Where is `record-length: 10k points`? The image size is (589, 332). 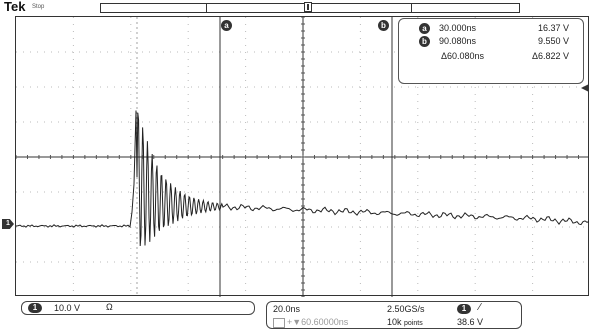
record-length: 10k points is located at coordinates (405, 322).